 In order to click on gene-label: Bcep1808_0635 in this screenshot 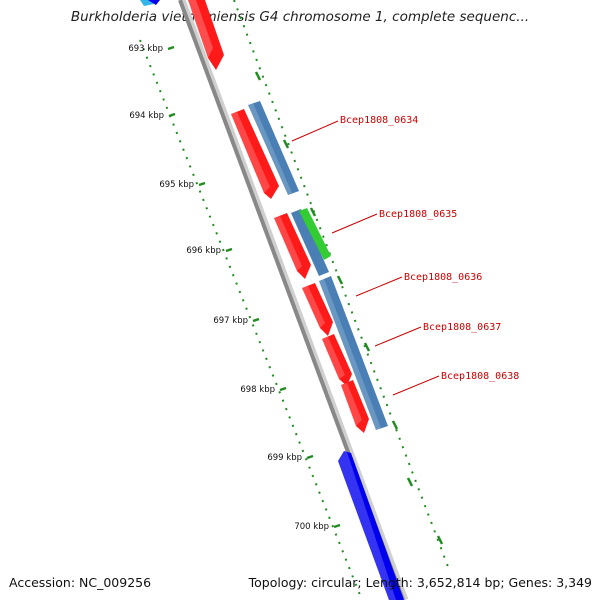, I will do `click(418, 214)`.